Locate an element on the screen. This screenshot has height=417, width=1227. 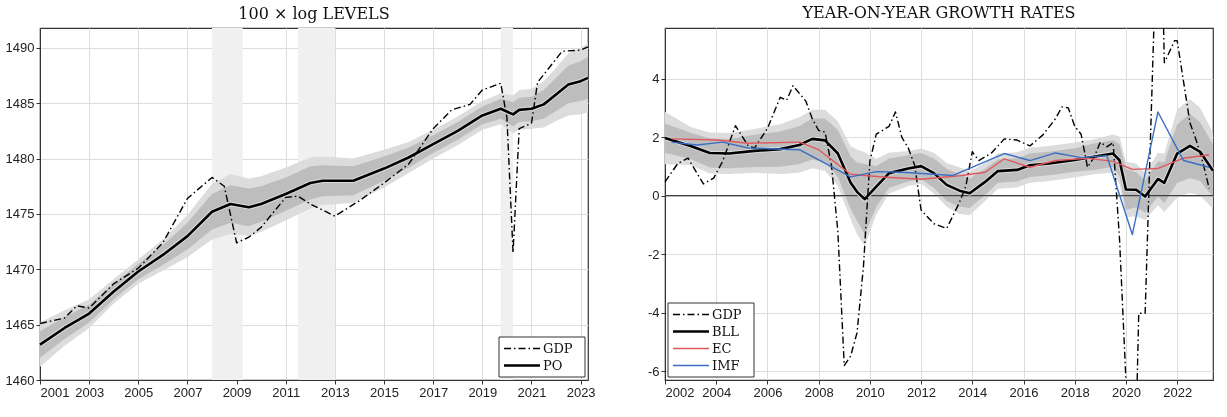
x-tick-label: 2008 is located at coordinates (819, 392).